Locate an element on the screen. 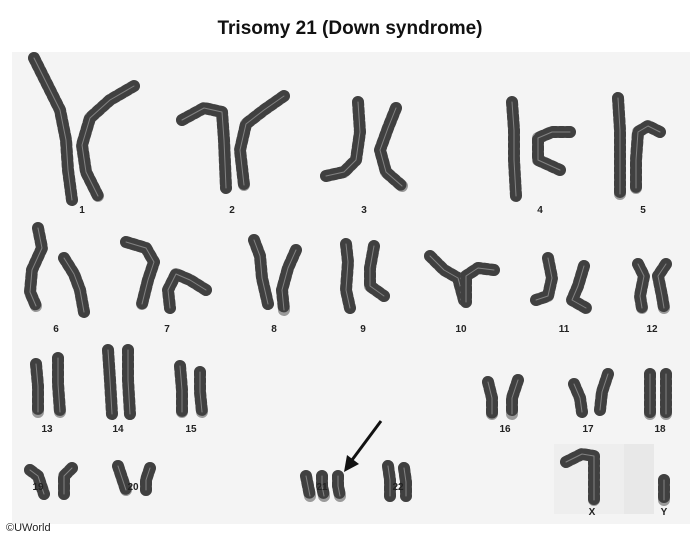 The image size is (700, 539). chromosome-pair-1: 1 is located at coordinates (84, 134).